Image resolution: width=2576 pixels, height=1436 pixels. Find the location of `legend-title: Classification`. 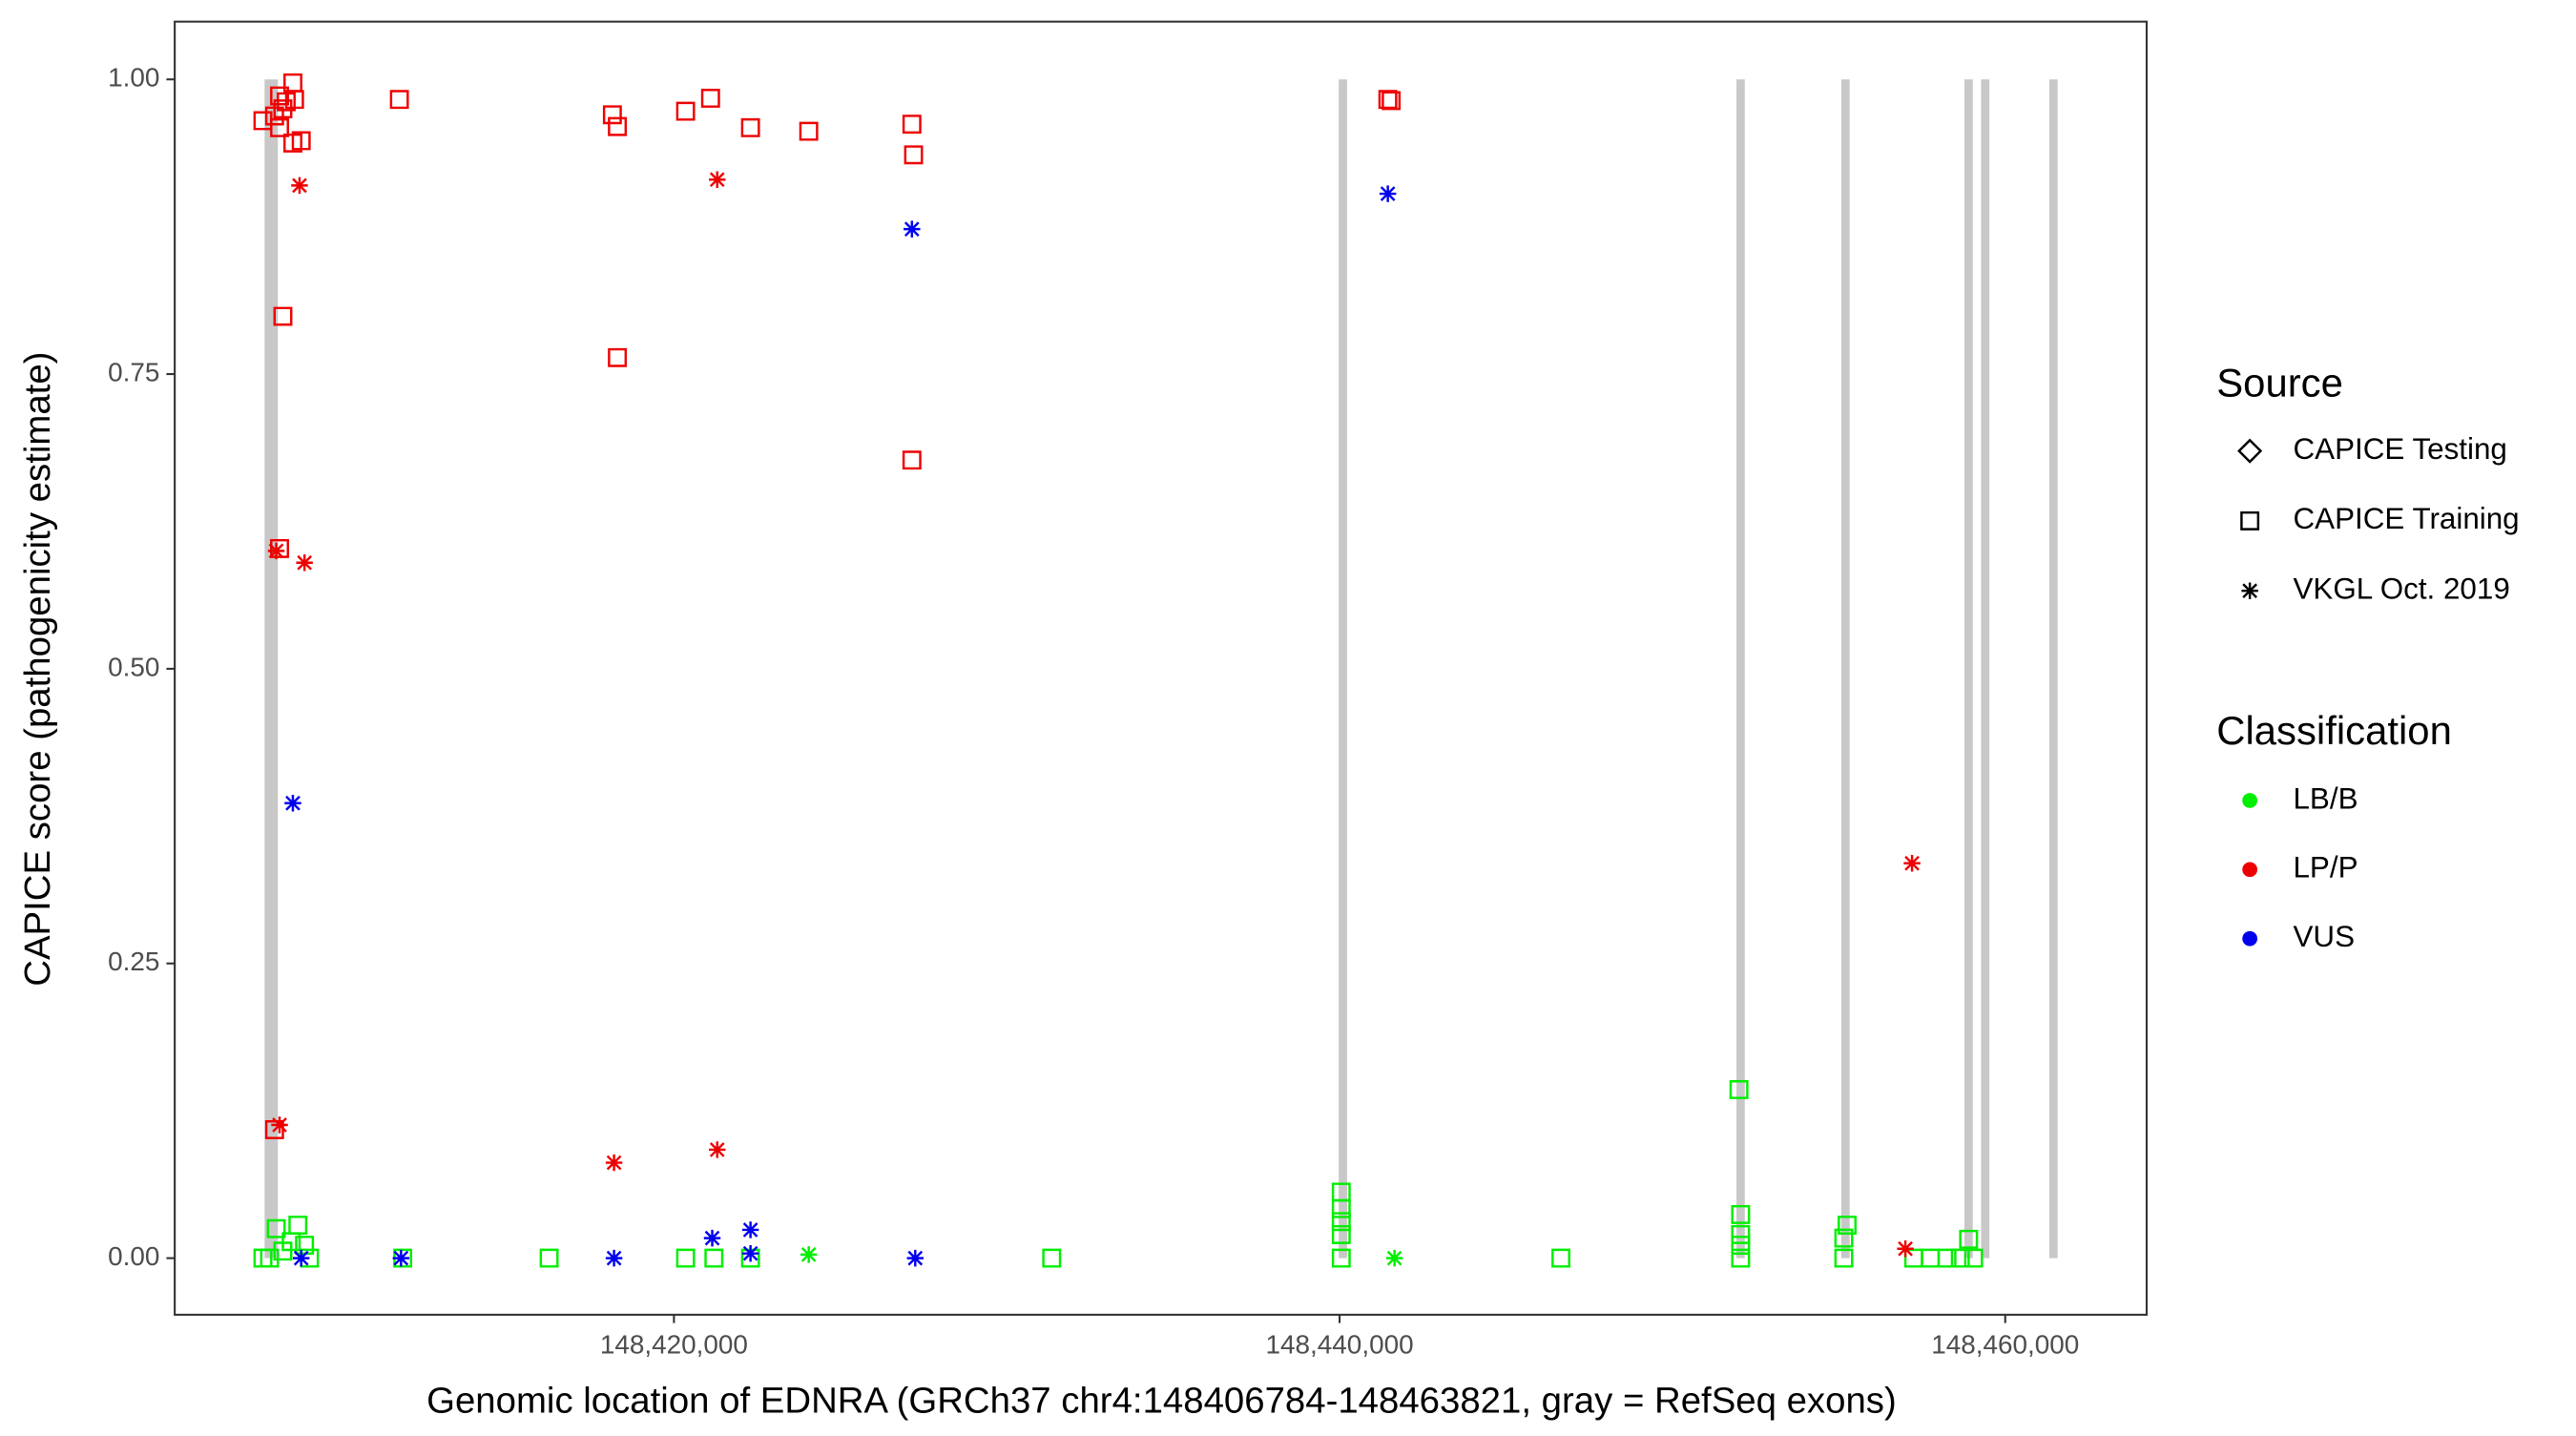

legend-title: Classification is located at coordinates (2334, 730).